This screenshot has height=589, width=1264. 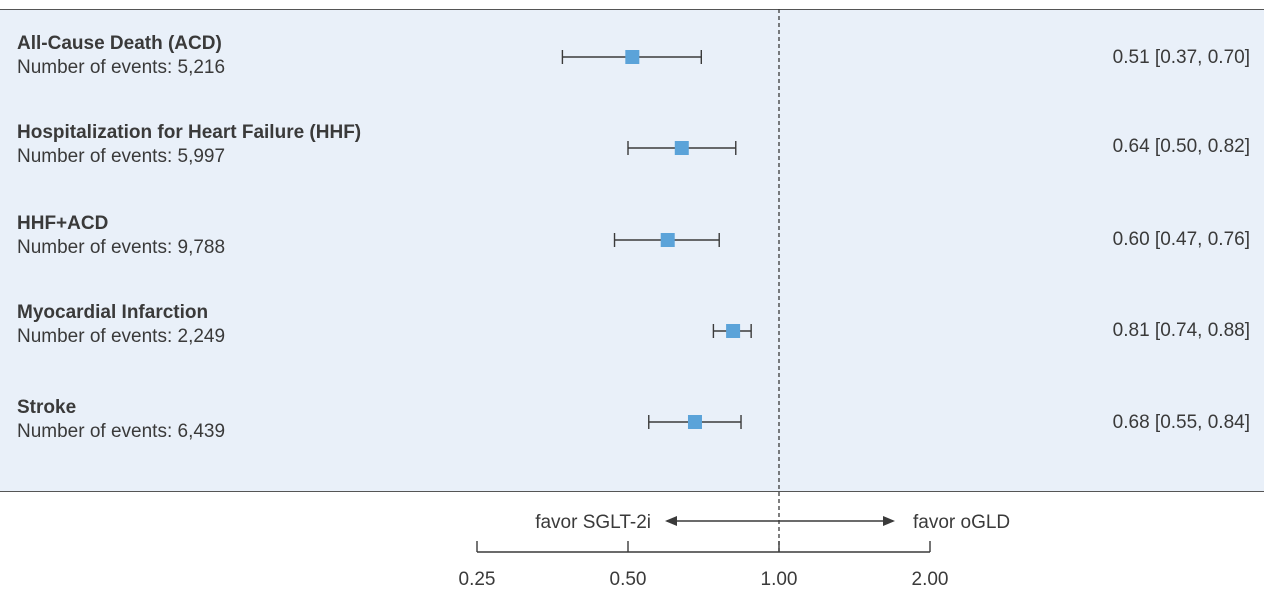 I want to click on x-tick-label: 2.00, so click(x=930, y=579).